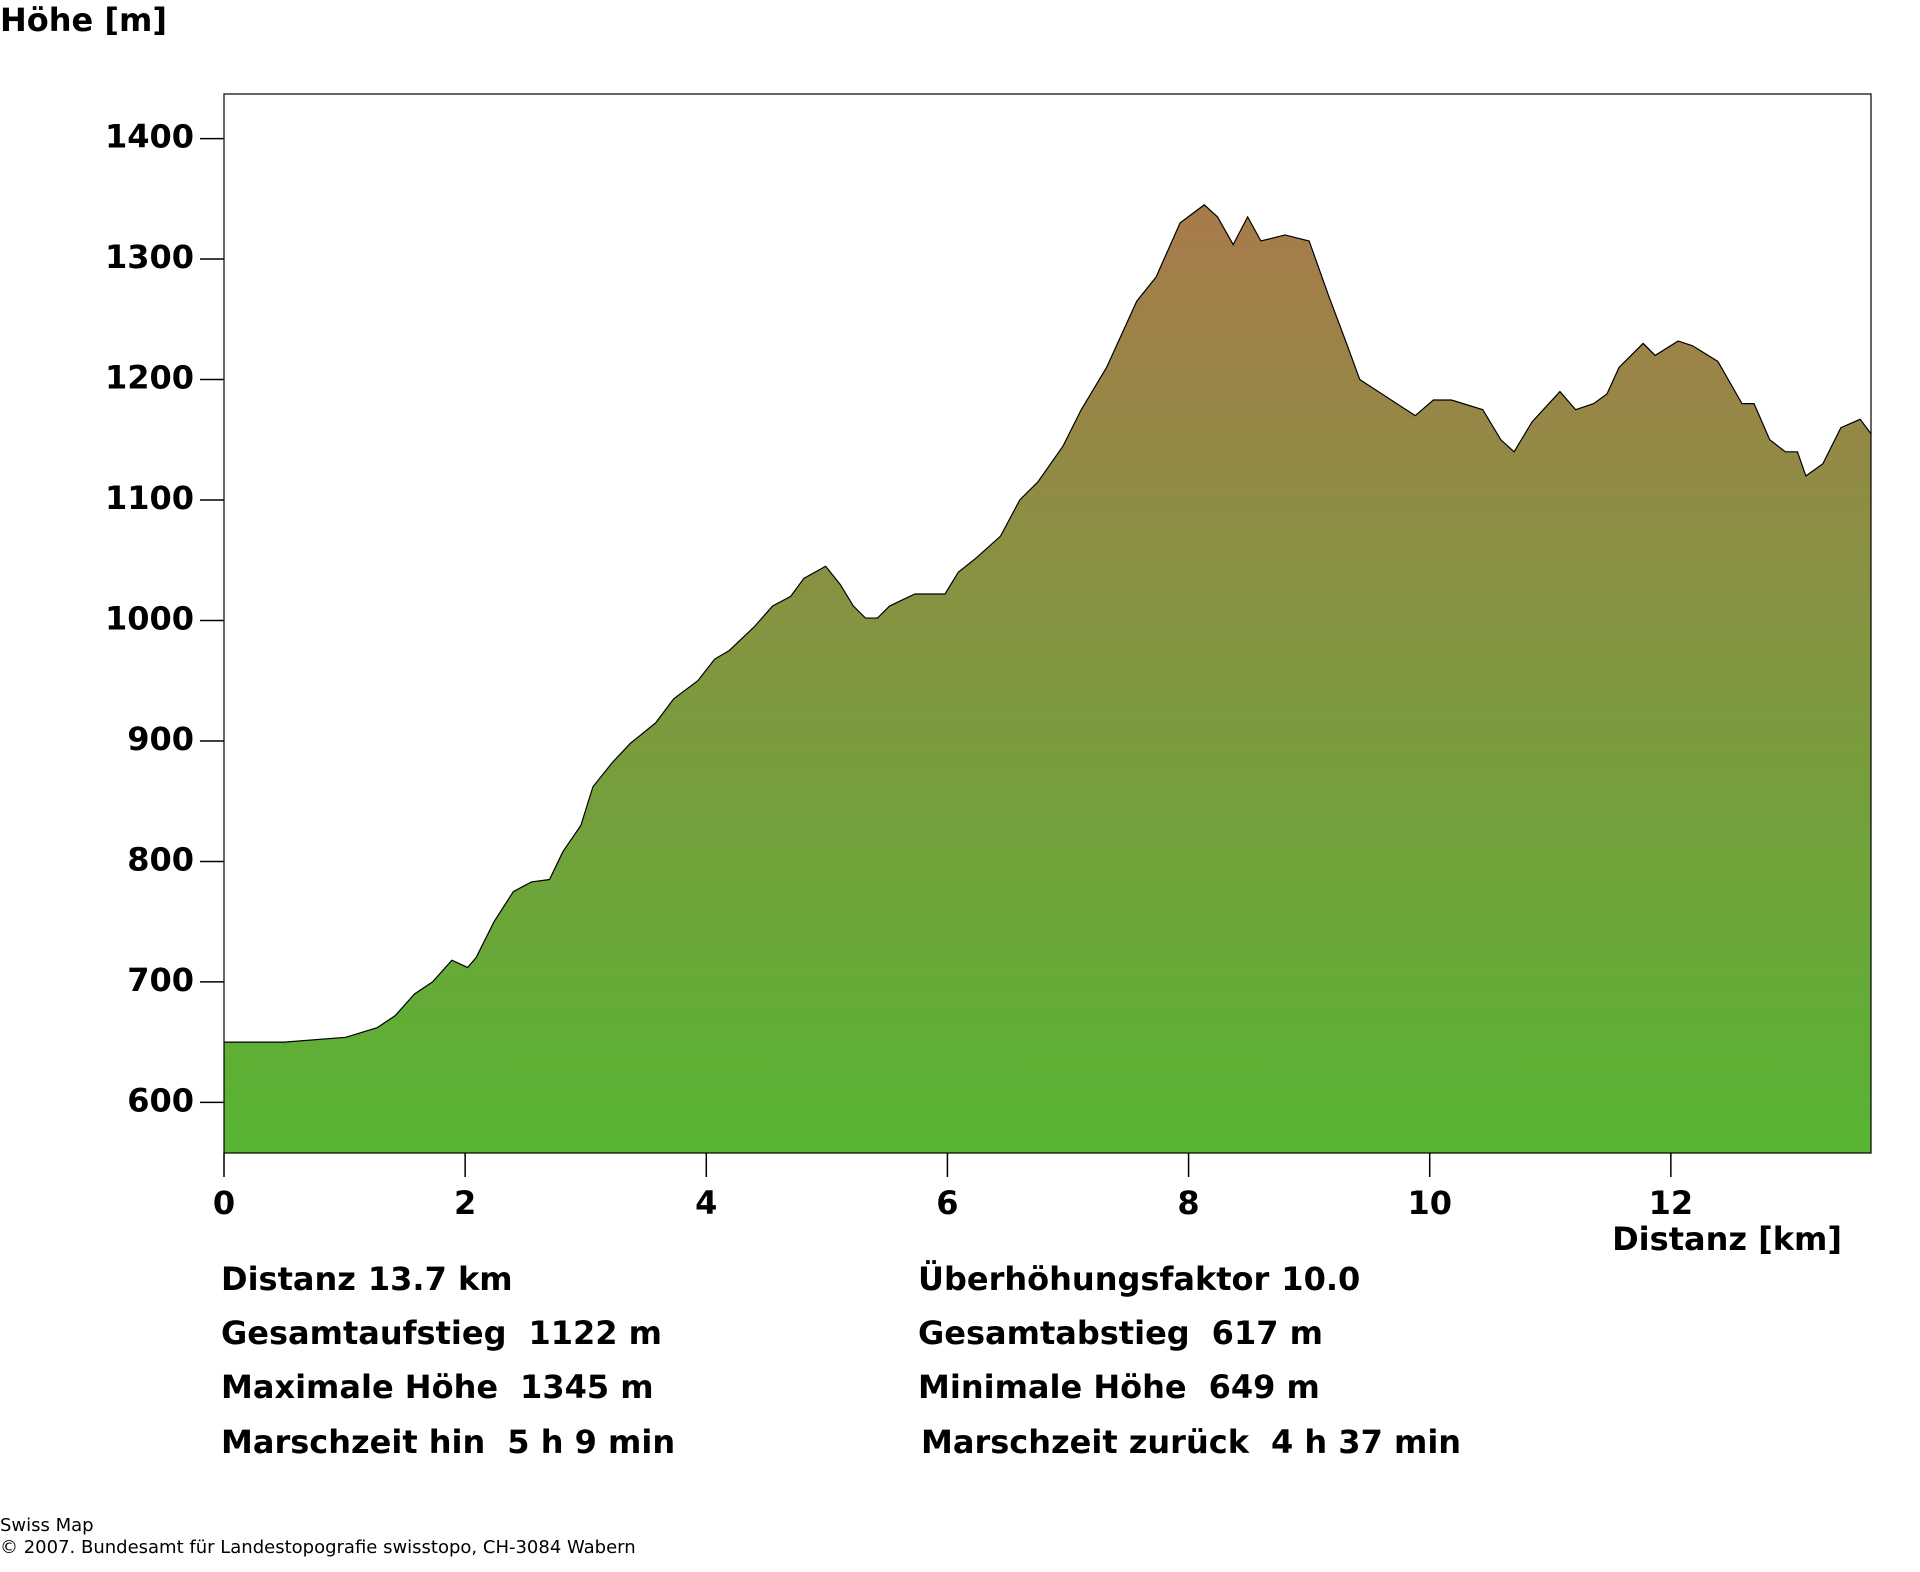 The image size is (1920, 1572). Describe the element at coordinates (149, 137) in the screenshot. I see `y-tick-label: 1400` at that location.